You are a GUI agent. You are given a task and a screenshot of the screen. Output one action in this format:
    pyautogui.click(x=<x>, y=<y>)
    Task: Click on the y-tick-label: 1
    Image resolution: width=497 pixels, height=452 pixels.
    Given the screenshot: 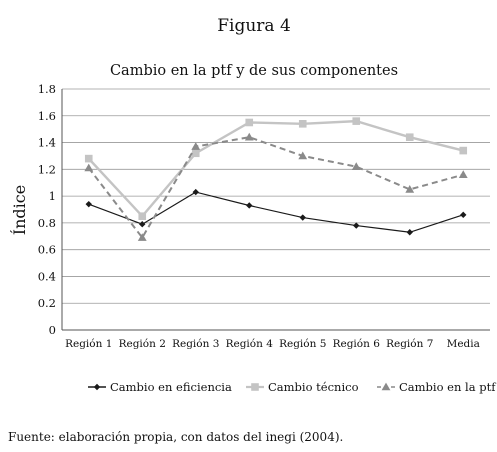 What is the action you would take?
    pyautogui.click(x=52, y=196)
    